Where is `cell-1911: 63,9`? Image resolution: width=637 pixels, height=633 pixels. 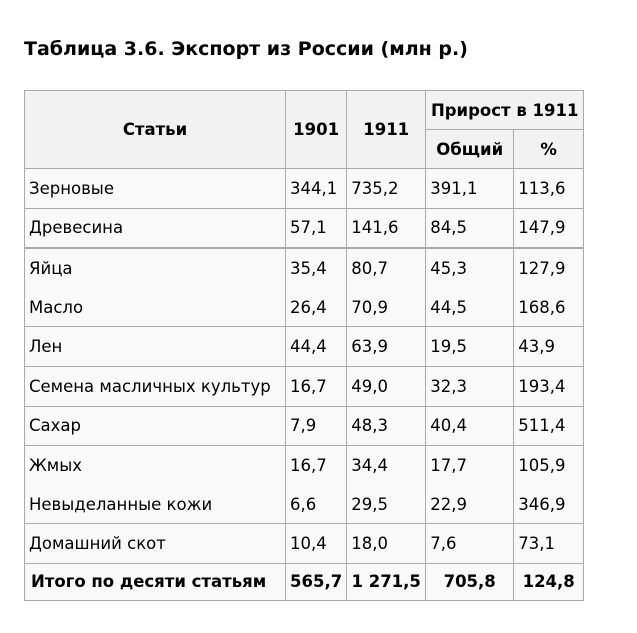
cell-1911: 63,9 is located at coordinates (386, 346).